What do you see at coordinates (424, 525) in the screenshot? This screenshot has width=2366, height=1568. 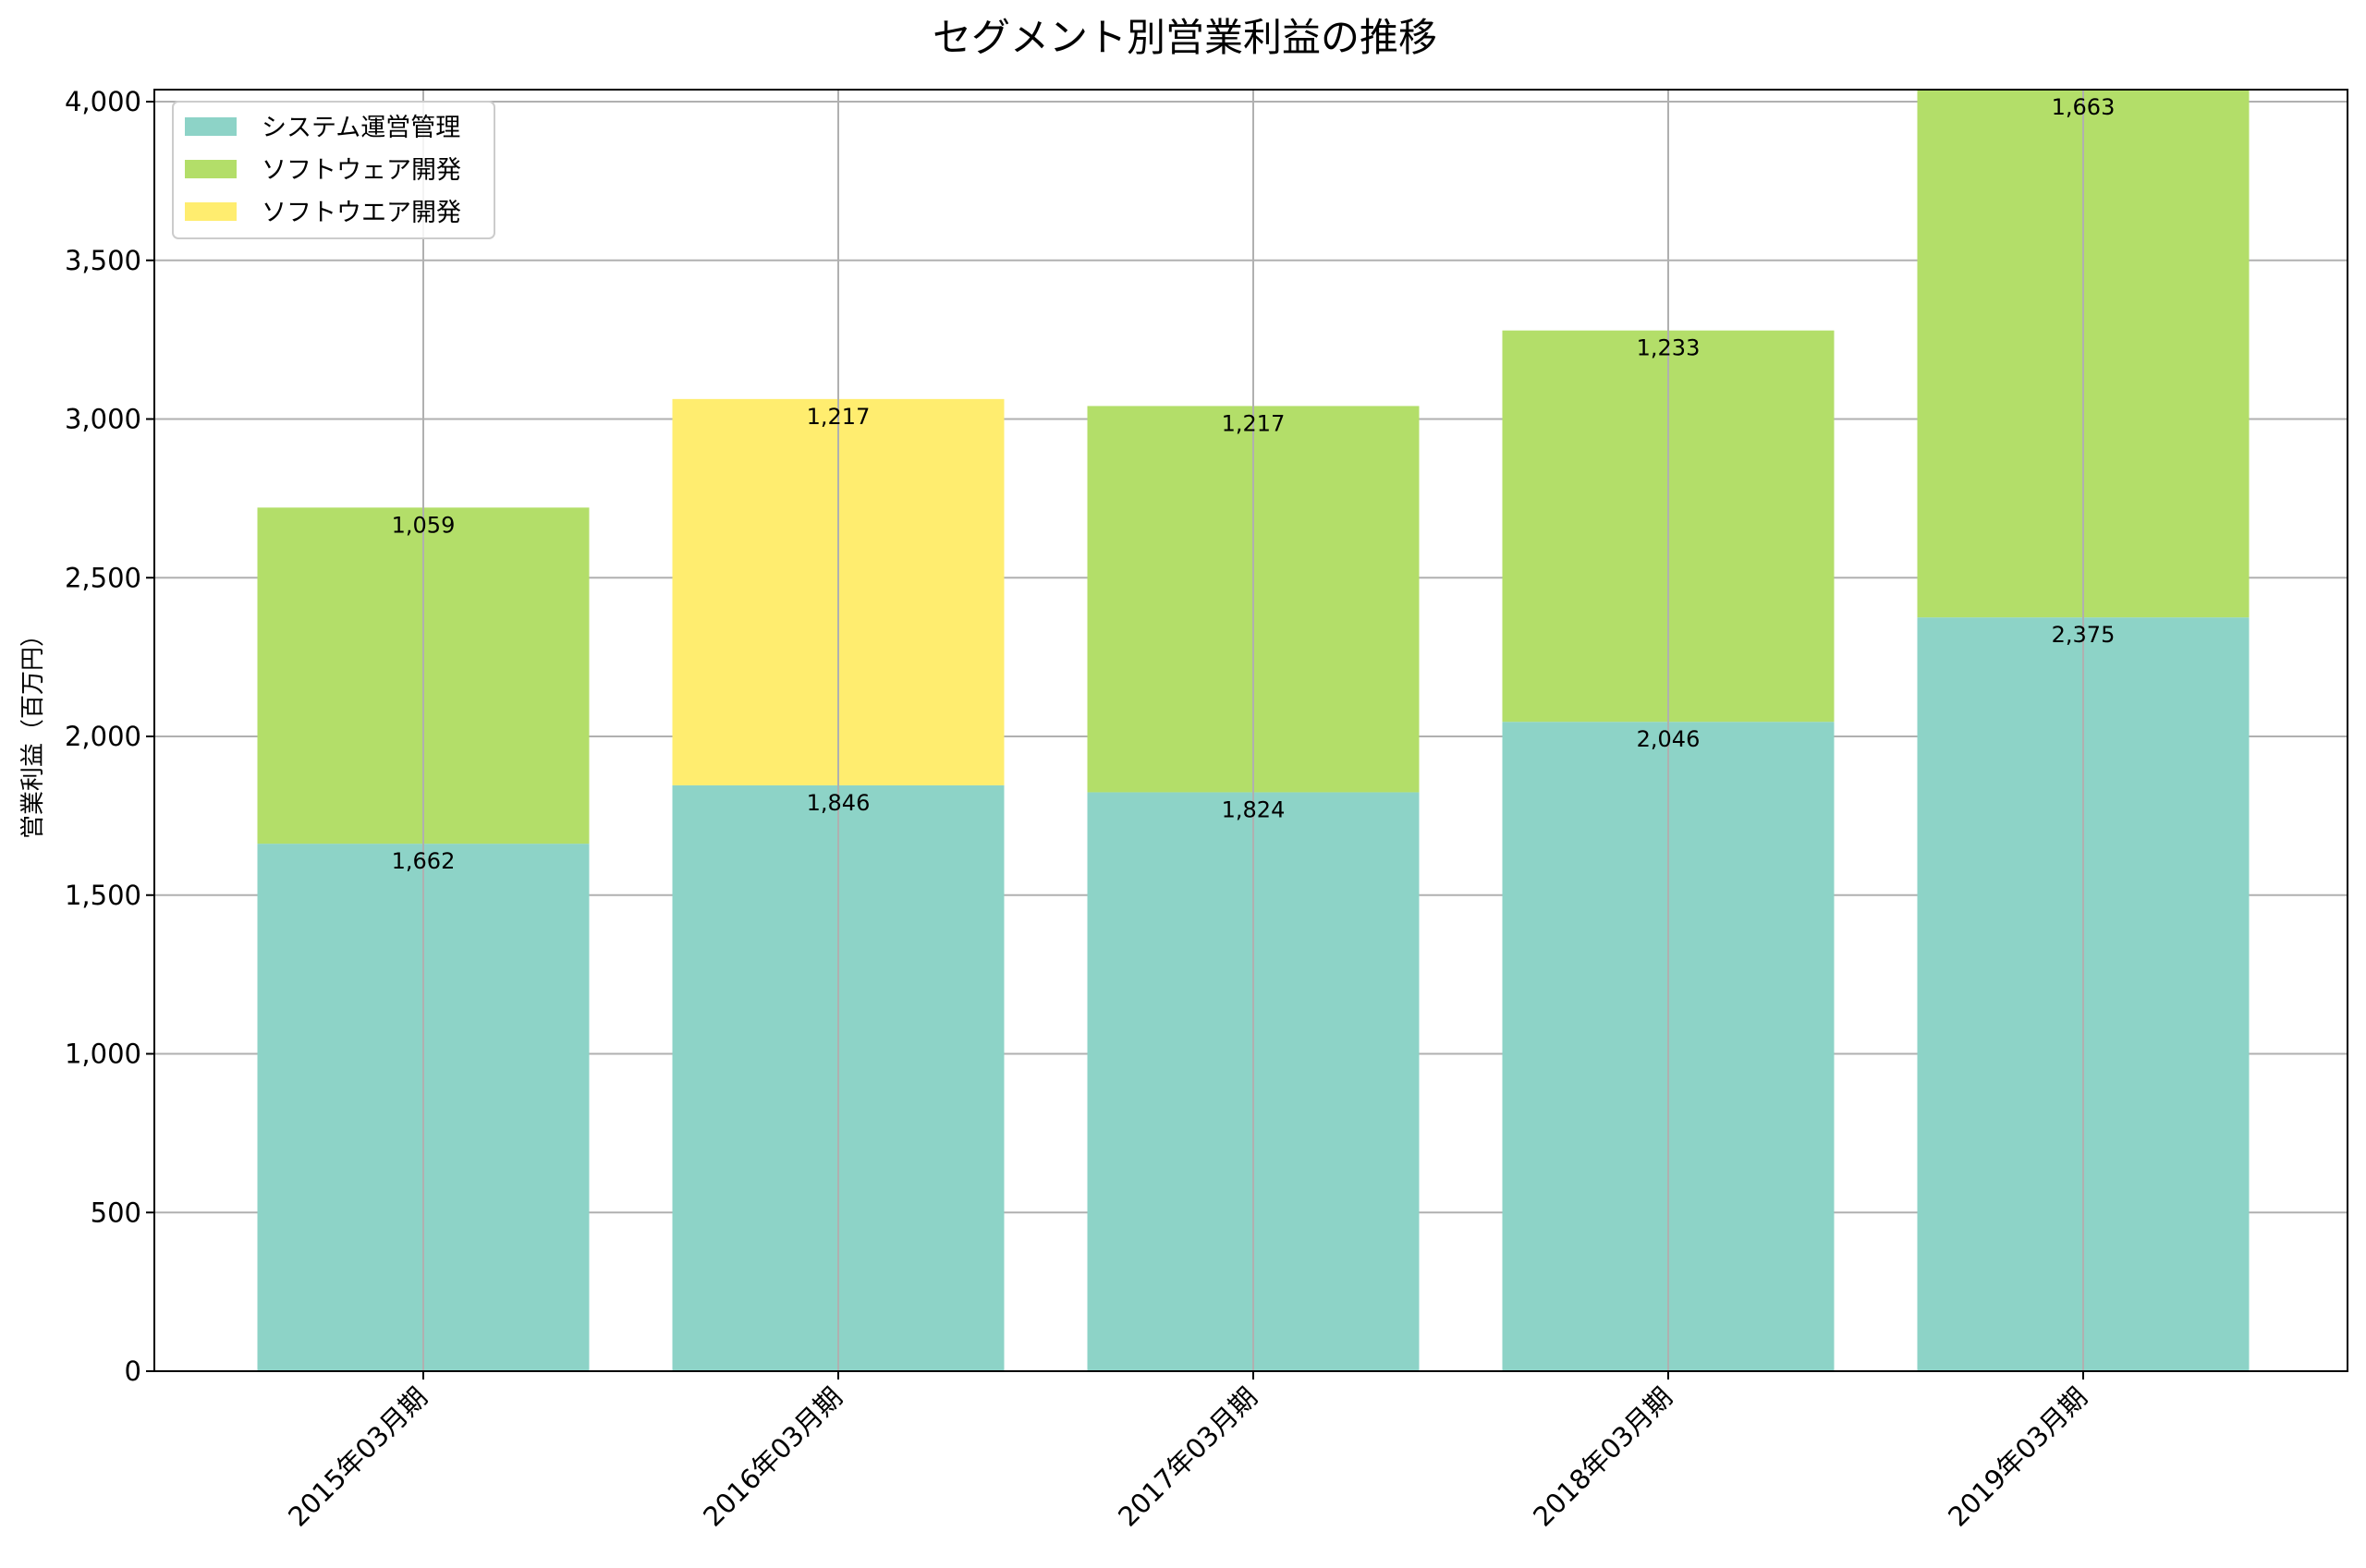 I see `data-label: 1,059` at bounding box center [424, 525].